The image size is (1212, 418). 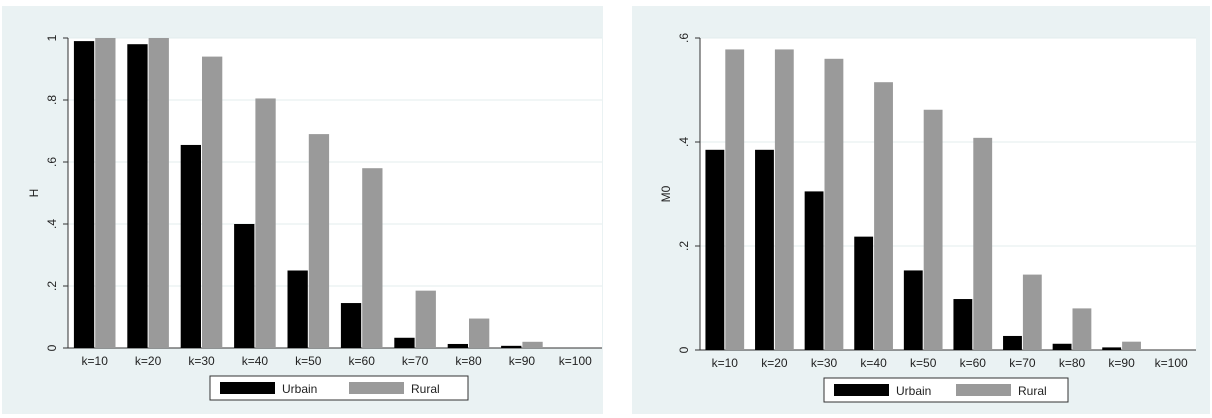 I want to click on m0-x-tick-label: k=10, so click(x=725, y=363).